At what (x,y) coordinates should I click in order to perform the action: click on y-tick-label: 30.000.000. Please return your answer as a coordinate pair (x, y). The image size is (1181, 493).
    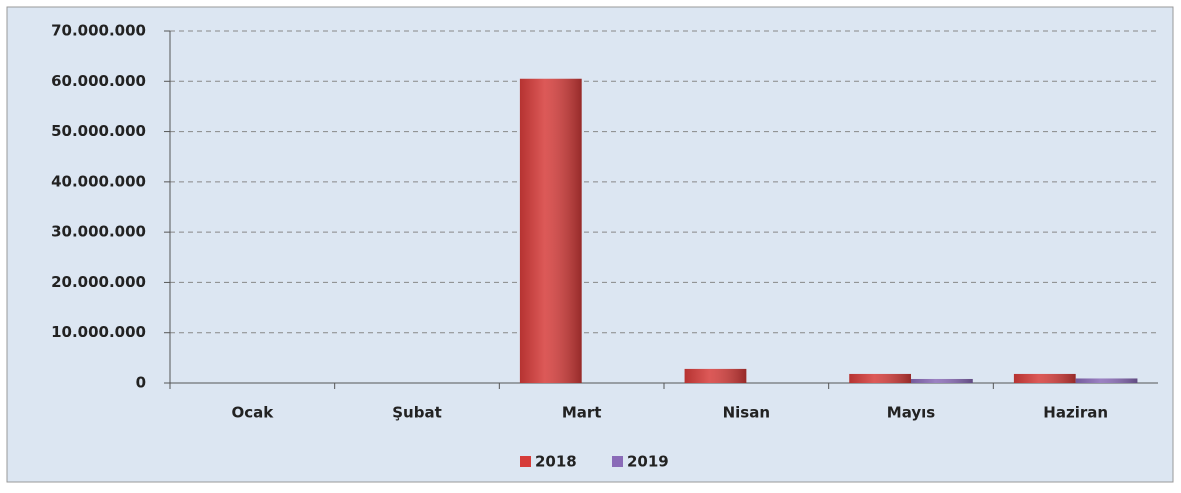
    Looking at the image, I should click on (98, 232).